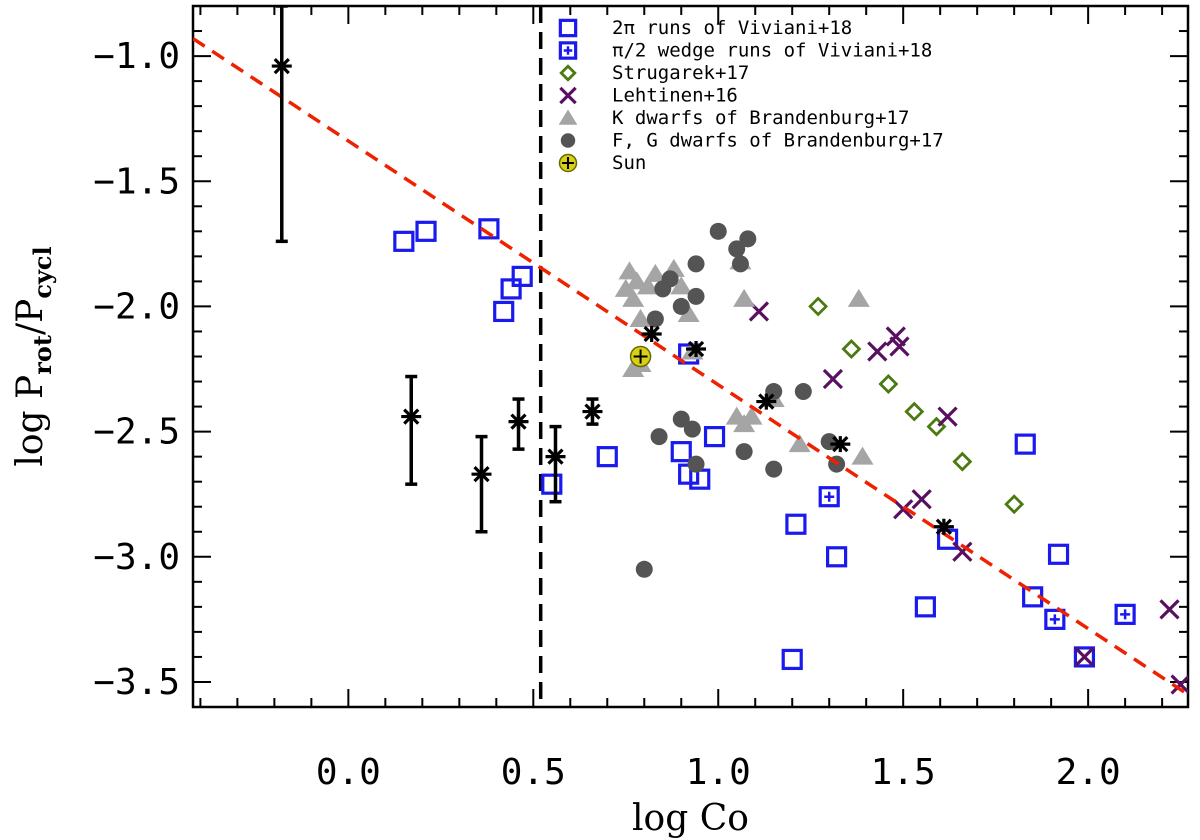 This screenshot has height=840, width=1200. What do you see at coordinates (42, 272) in the screenshot?
I see `y-title-sub-cycl: cycl` at bounding box center [42, 272].